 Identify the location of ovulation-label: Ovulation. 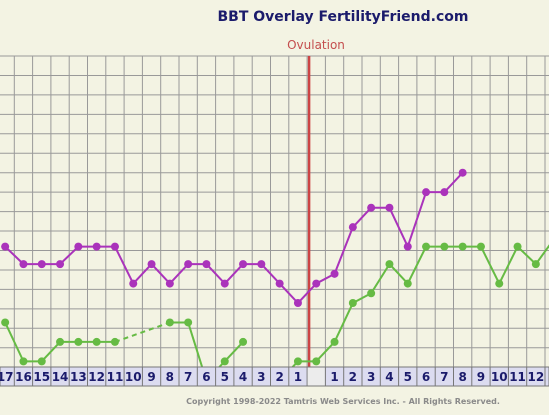
(316, 45).